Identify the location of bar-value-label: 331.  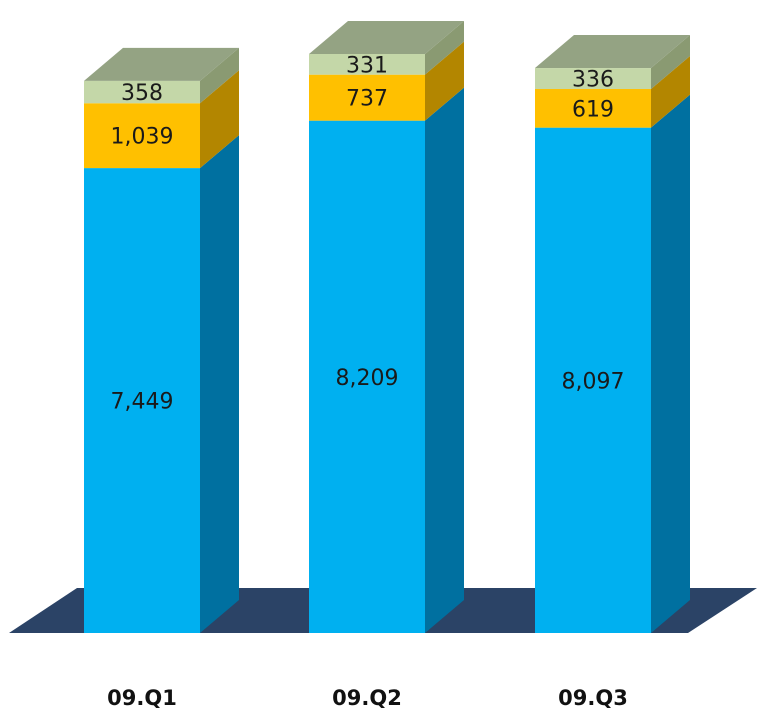
(367, 65).